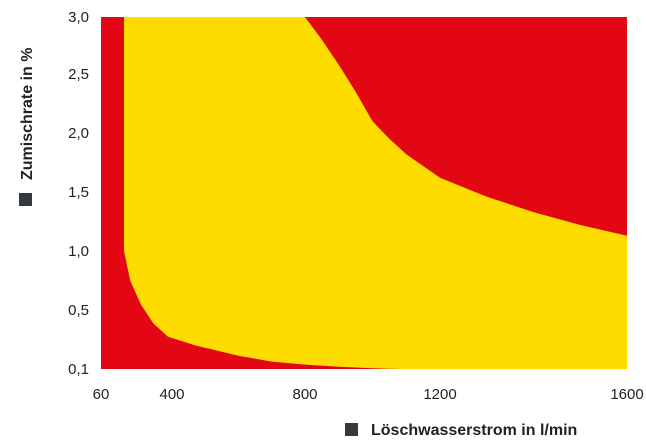  Describe the element at coordinates (78, 251) in the screenshot. I see `y-tick-label: 1,0` at that location.